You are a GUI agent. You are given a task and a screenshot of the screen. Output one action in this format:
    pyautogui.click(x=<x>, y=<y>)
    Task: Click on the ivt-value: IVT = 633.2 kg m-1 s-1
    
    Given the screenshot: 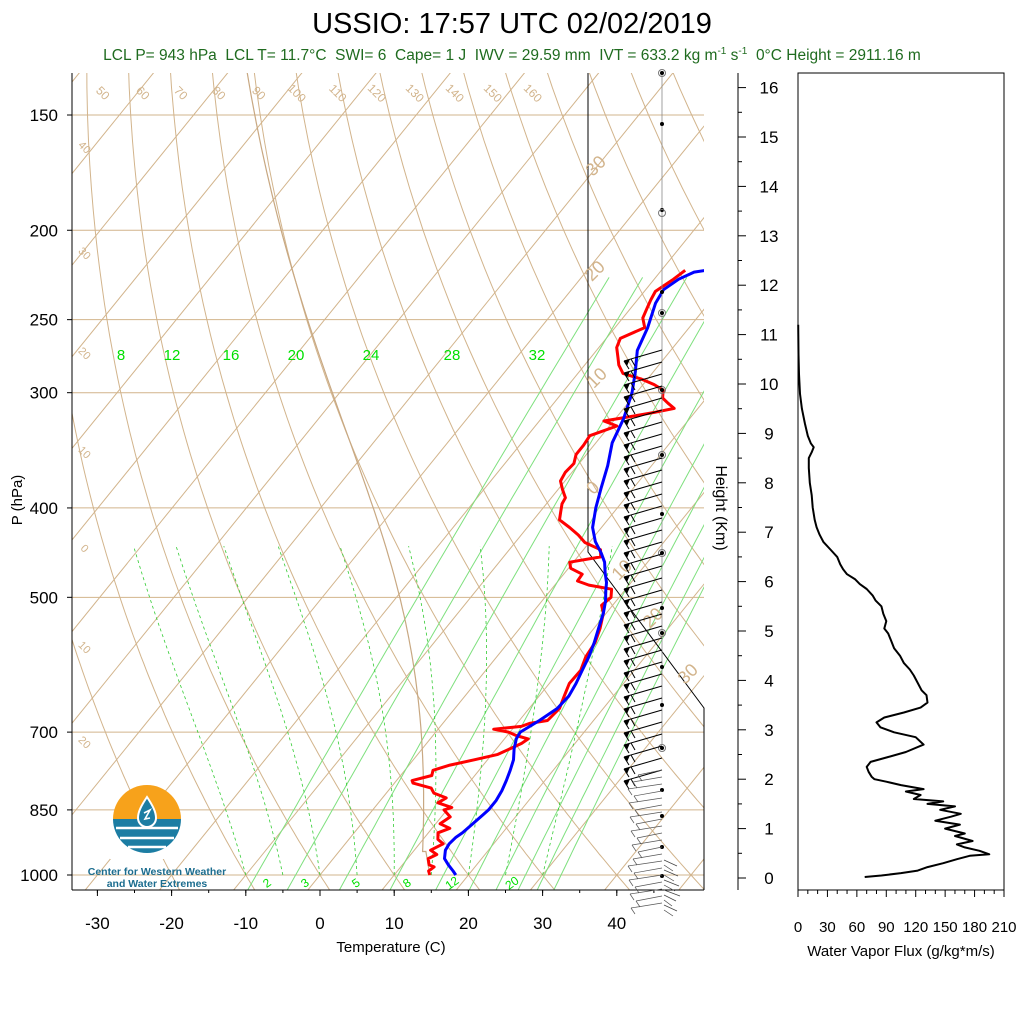 What is the action you would take?
    pyautogui.click(x=673, y=55)
    